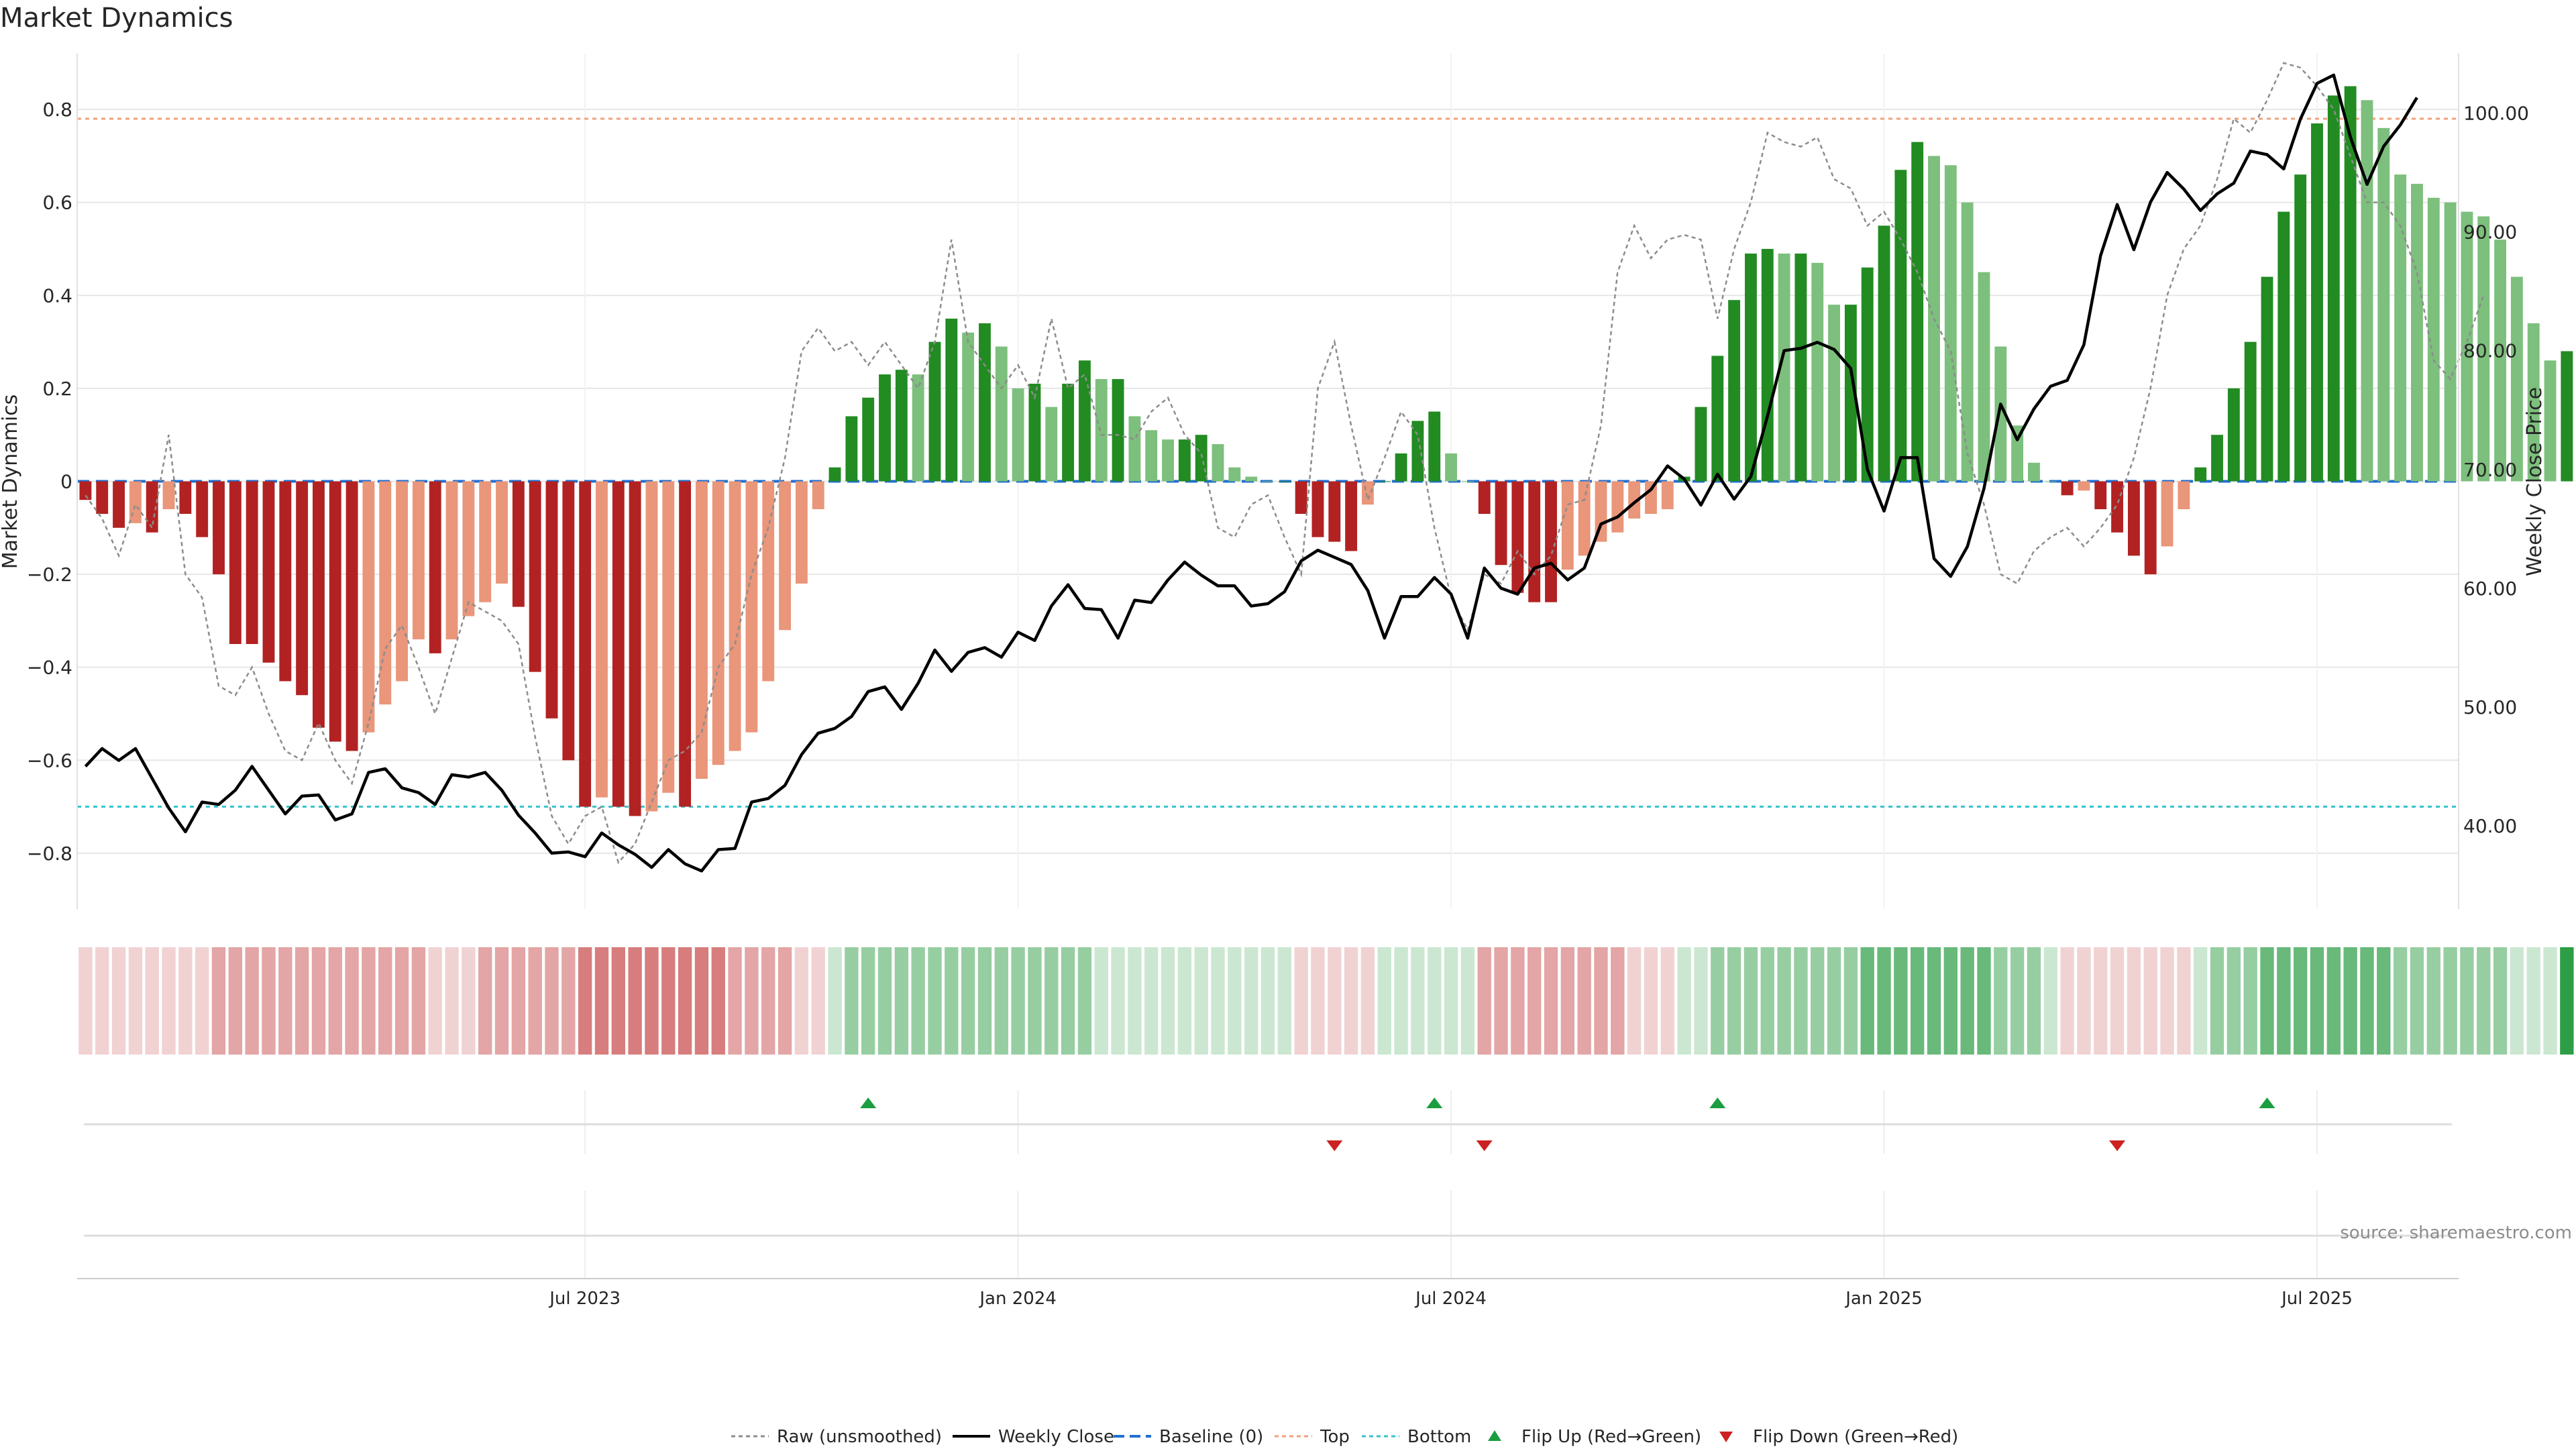  What do you see at coordinates (66, 482) in the screenshot?
I see `y-tick-label-left: 0` at bounding box center [66, 482].